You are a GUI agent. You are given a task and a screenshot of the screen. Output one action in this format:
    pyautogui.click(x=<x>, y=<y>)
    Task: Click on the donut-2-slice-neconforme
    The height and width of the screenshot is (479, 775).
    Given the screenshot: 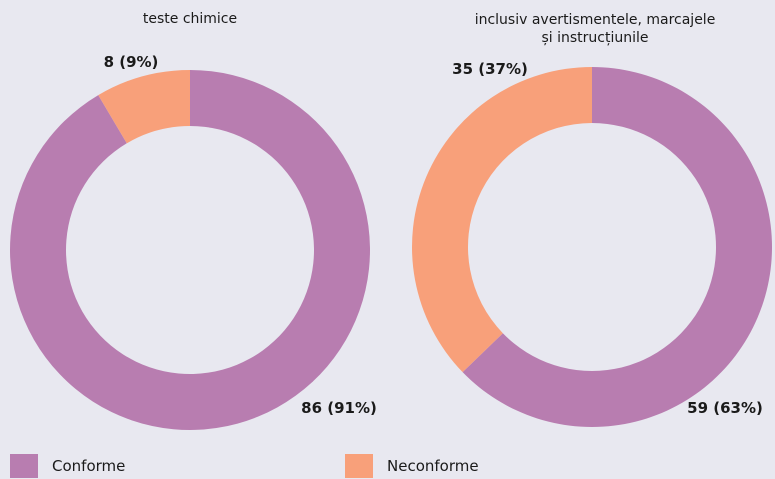 What is the action you would take?
    pyautogui.click(x=502, y=220)
    